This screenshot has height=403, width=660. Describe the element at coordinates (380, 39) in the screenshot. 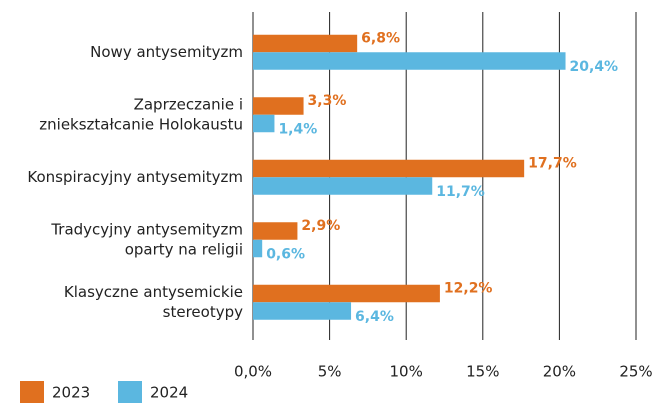

I see `value-label: 6,8%` at that location.